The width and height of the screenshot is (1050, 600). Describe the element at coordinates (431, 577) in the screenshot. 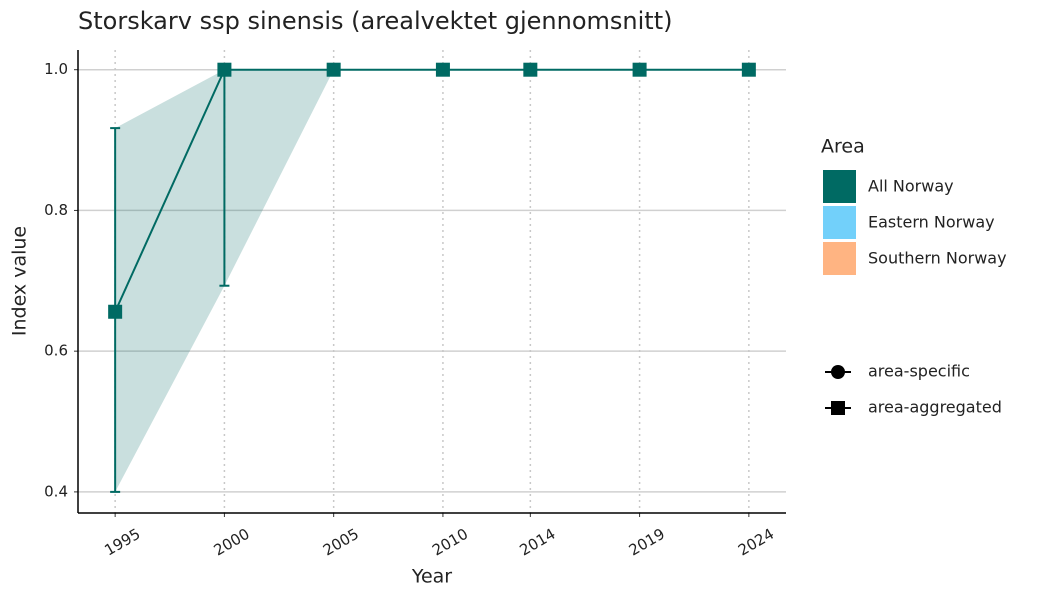

I see `x-axis-title: Year` at that location.